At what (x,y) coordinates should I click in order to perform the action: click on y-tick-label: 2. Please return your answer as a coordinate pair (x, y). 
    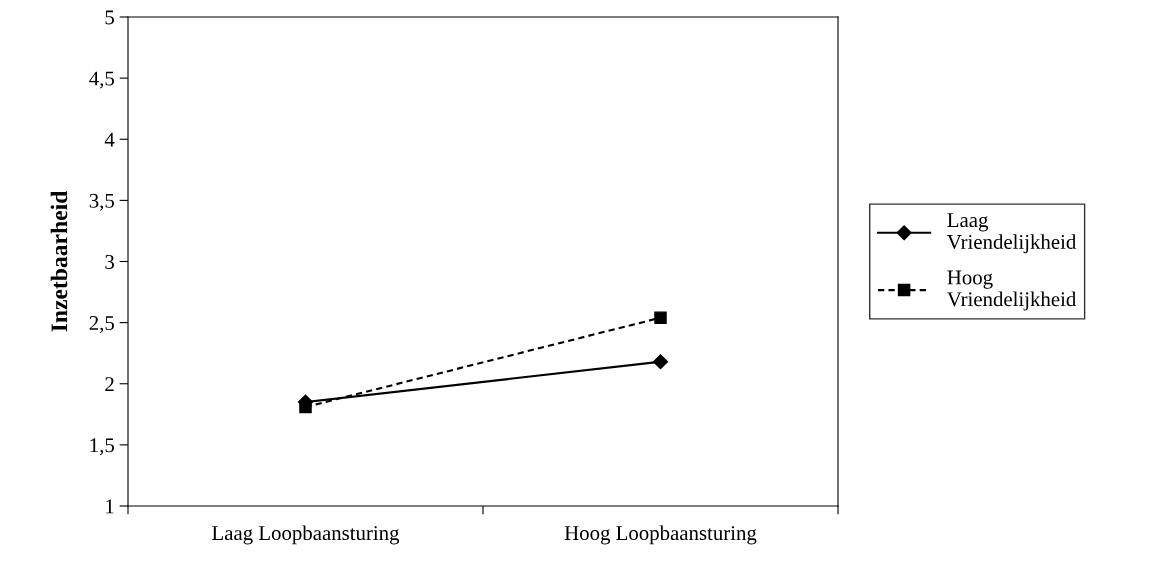
    Looking at the image, I should click on (109, 384).